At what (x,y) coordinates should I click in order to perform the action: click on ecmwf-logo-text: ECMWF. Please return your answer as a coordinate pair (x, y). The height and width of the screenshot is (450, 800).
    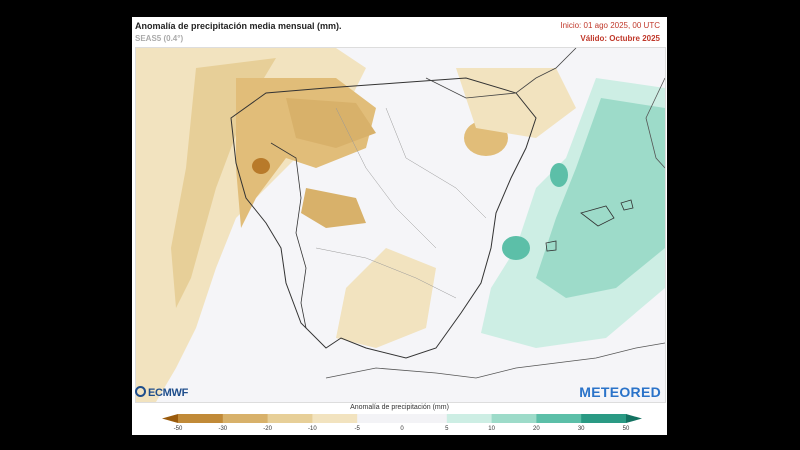
    Looking at the image, I should click on (168, 393).